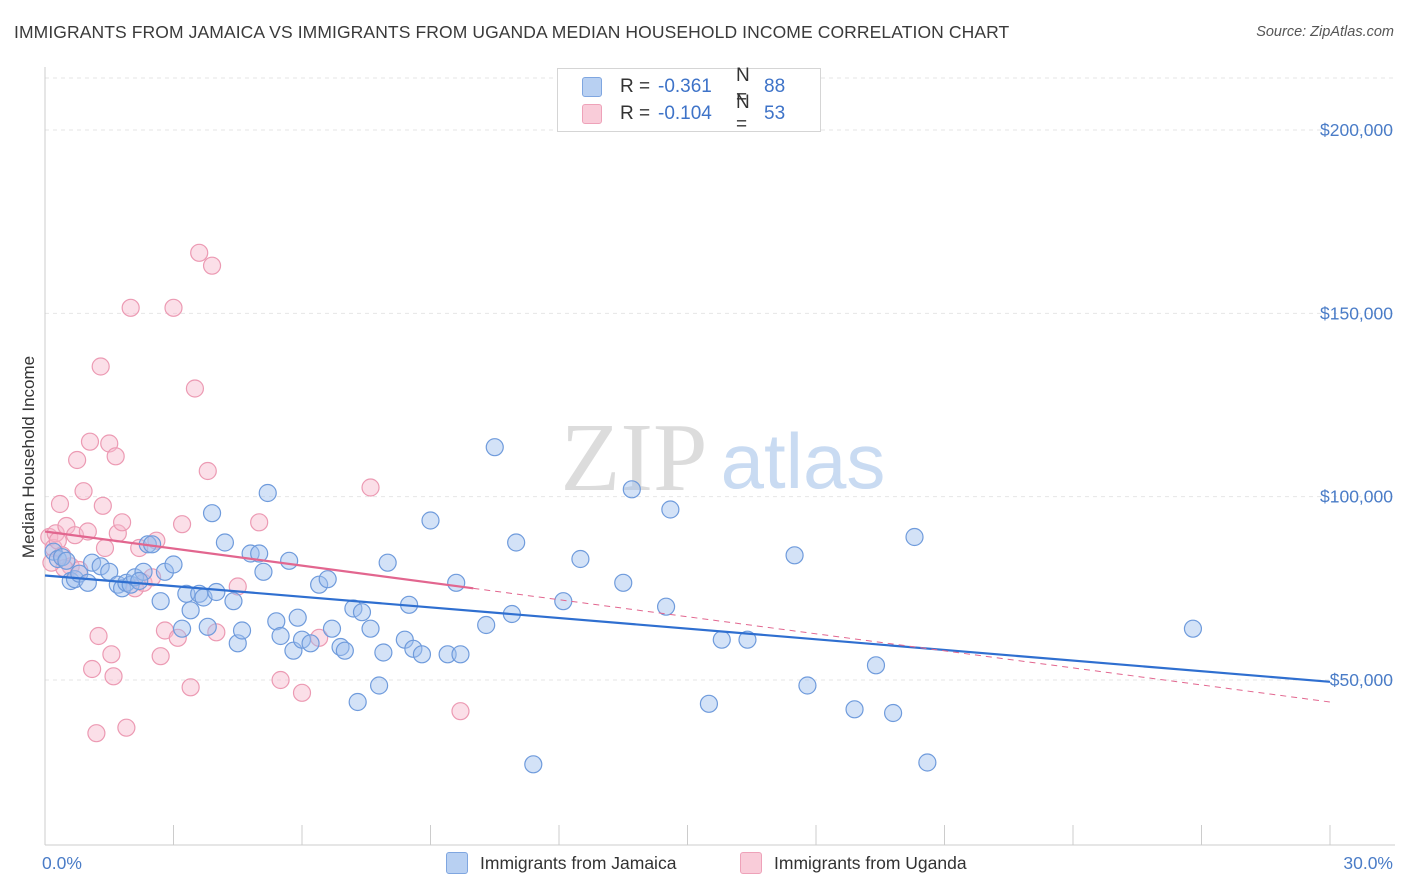 The height and width of the screenshot is (892, 1406). I want to click on jamaica-legend-label: Immigrants from Jamaica, so click(578, 862).